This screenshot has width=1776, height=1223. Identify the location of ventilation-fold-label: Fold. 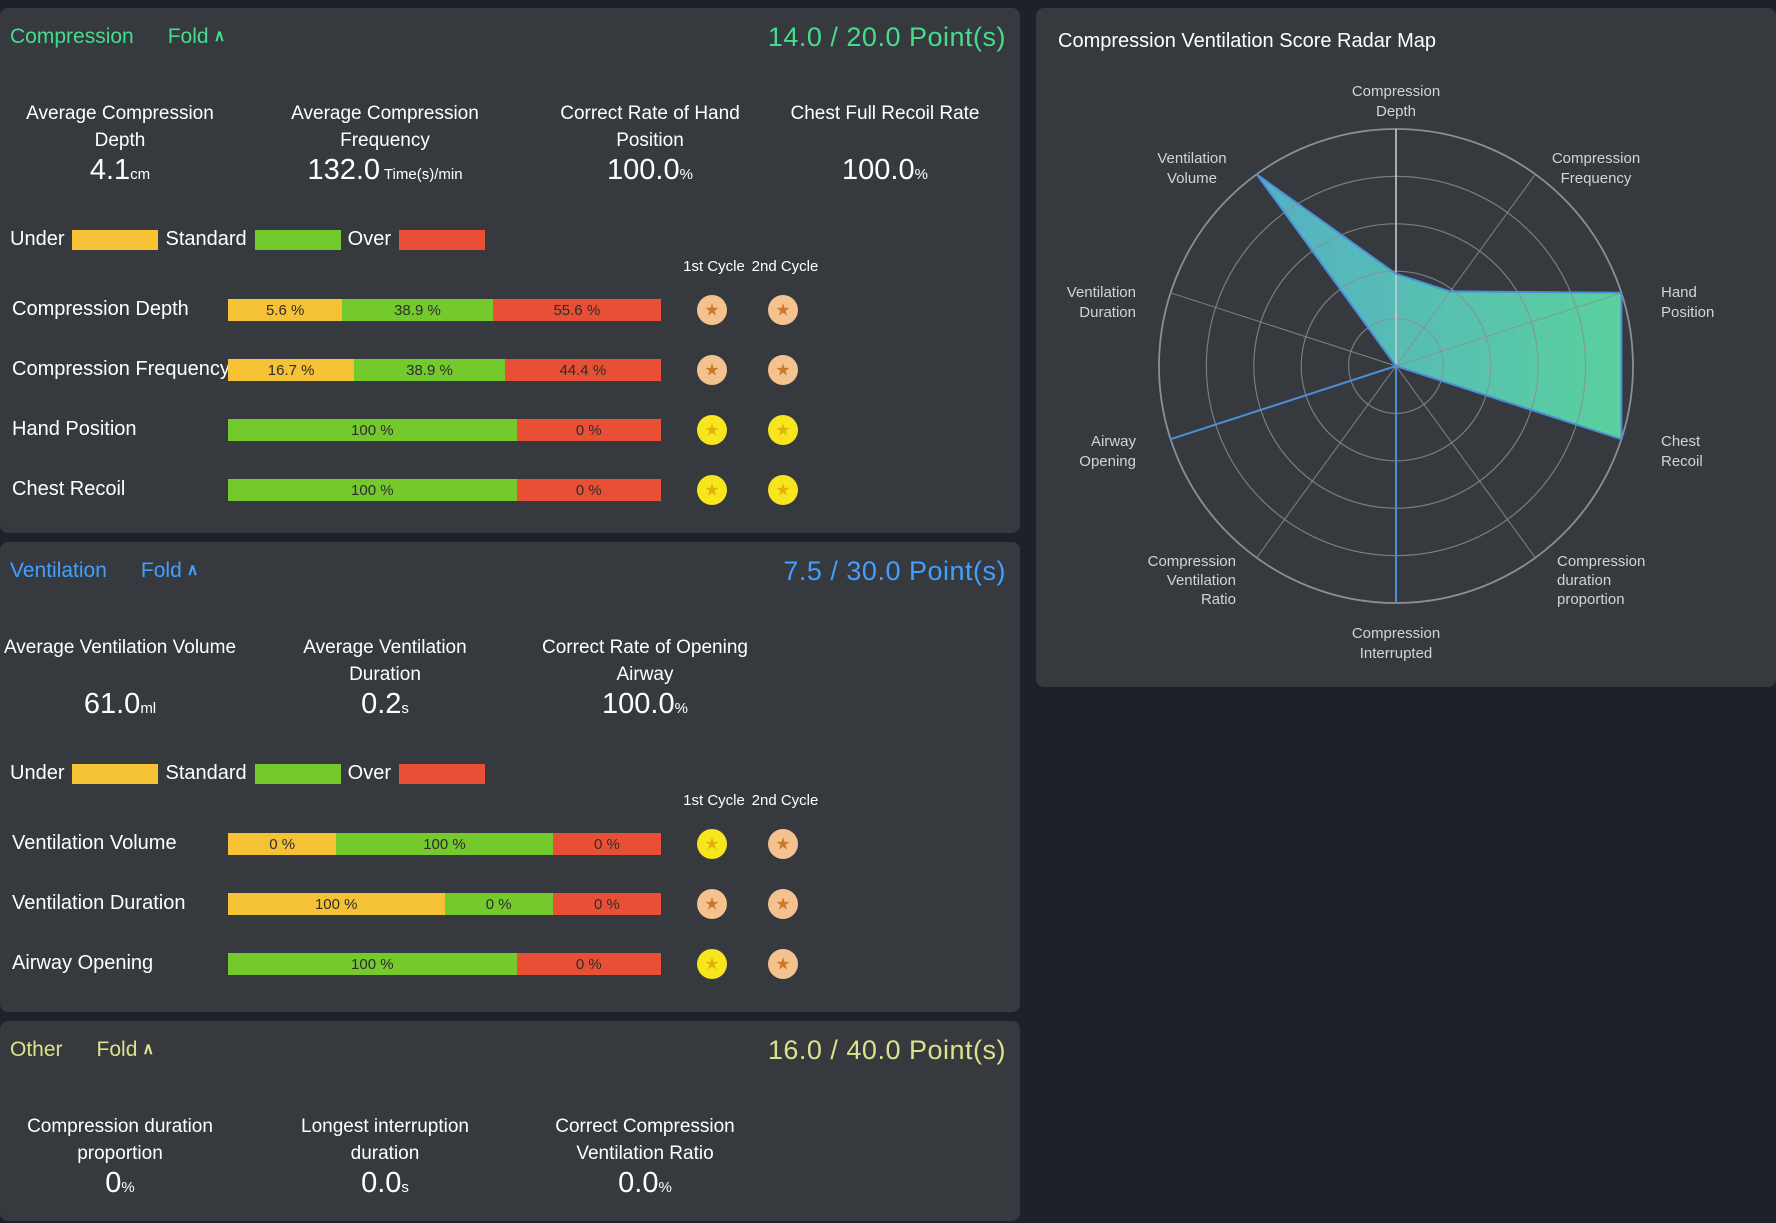
(161, 570).